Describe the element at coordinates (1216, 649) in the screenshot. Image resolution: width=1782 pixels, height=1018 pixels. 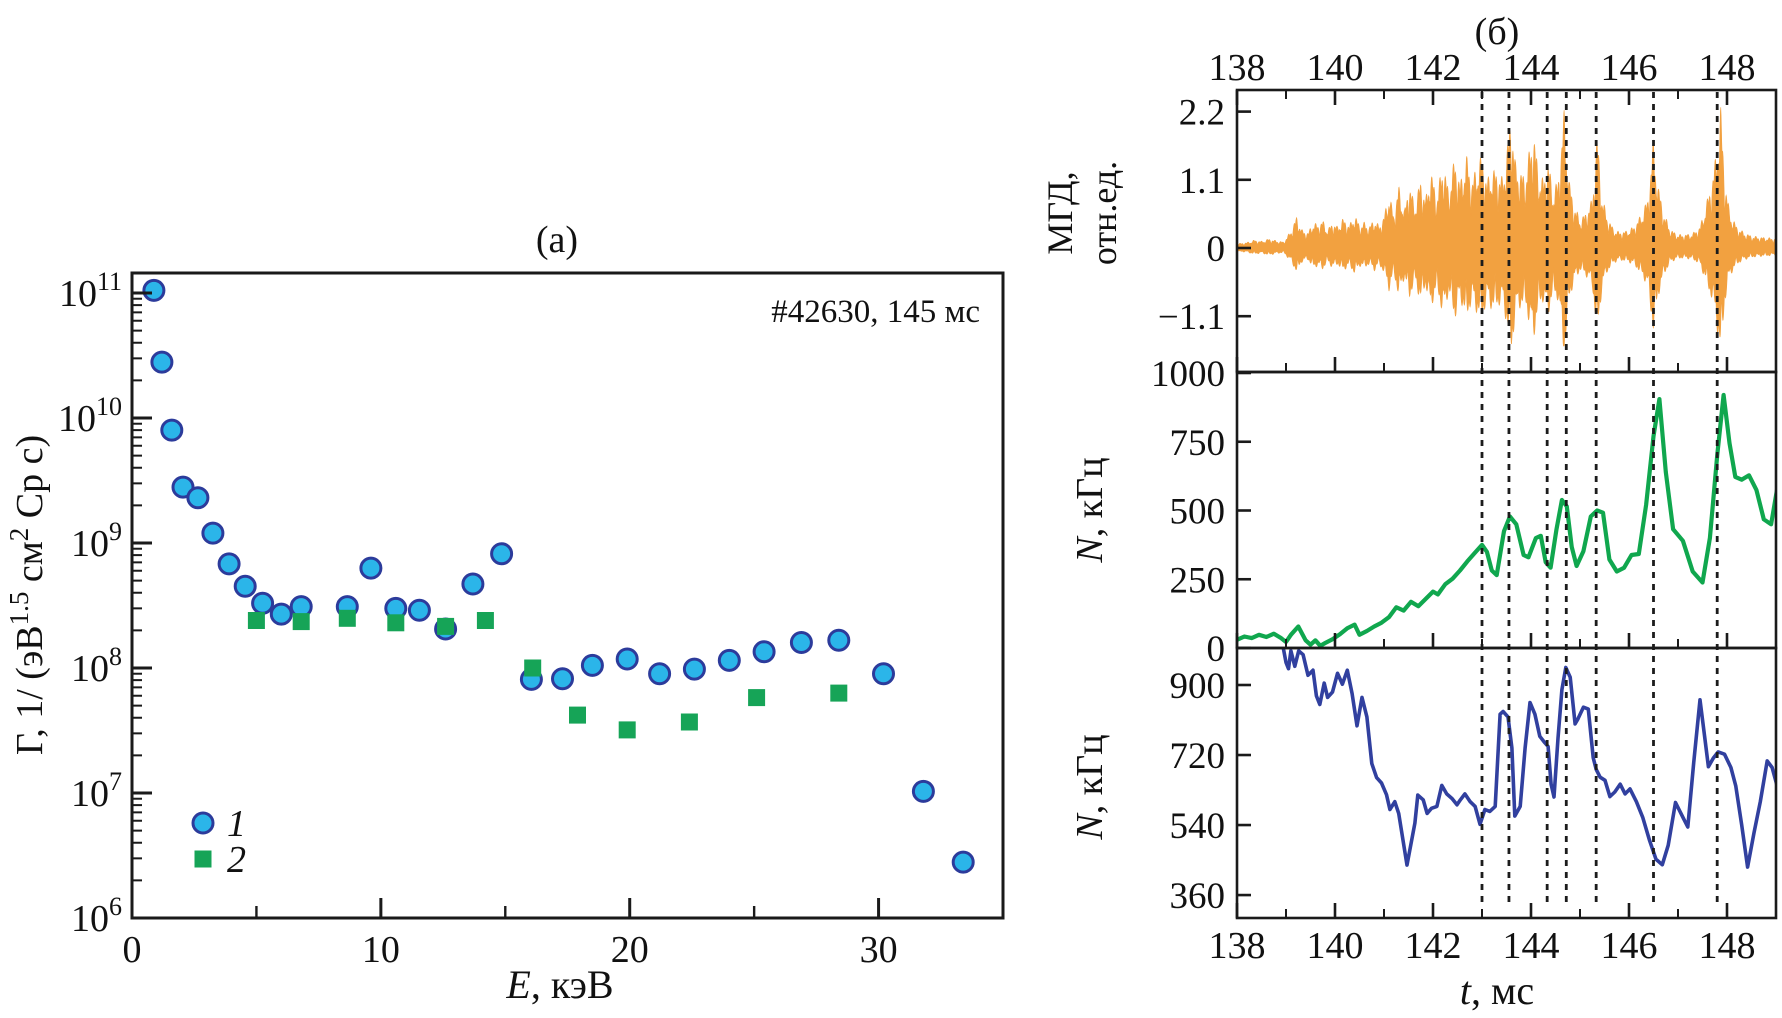
I see `n-green-y-tick-label: 0` at that location.